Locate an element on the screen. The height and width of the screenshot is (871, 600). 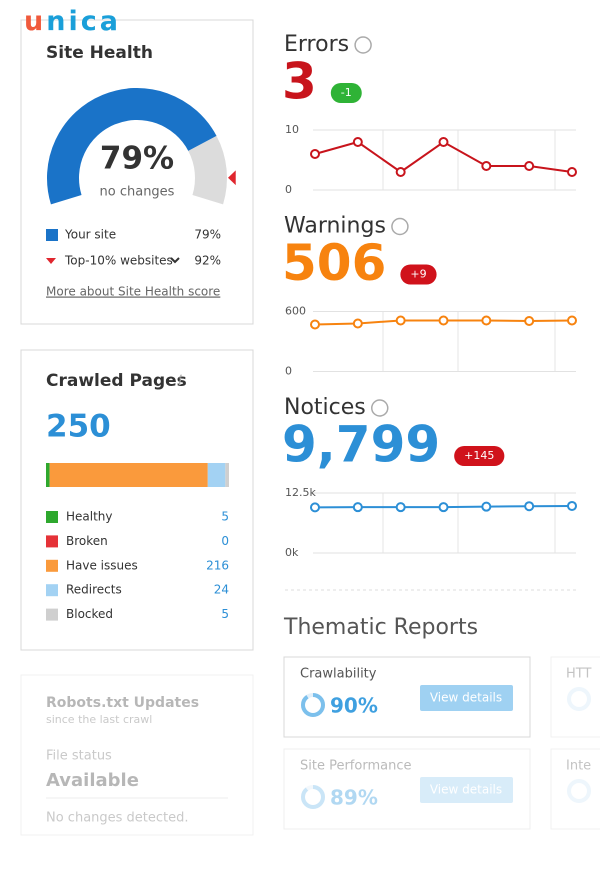
legend-label: Top-10% websites is located at coordinates (118, 261).